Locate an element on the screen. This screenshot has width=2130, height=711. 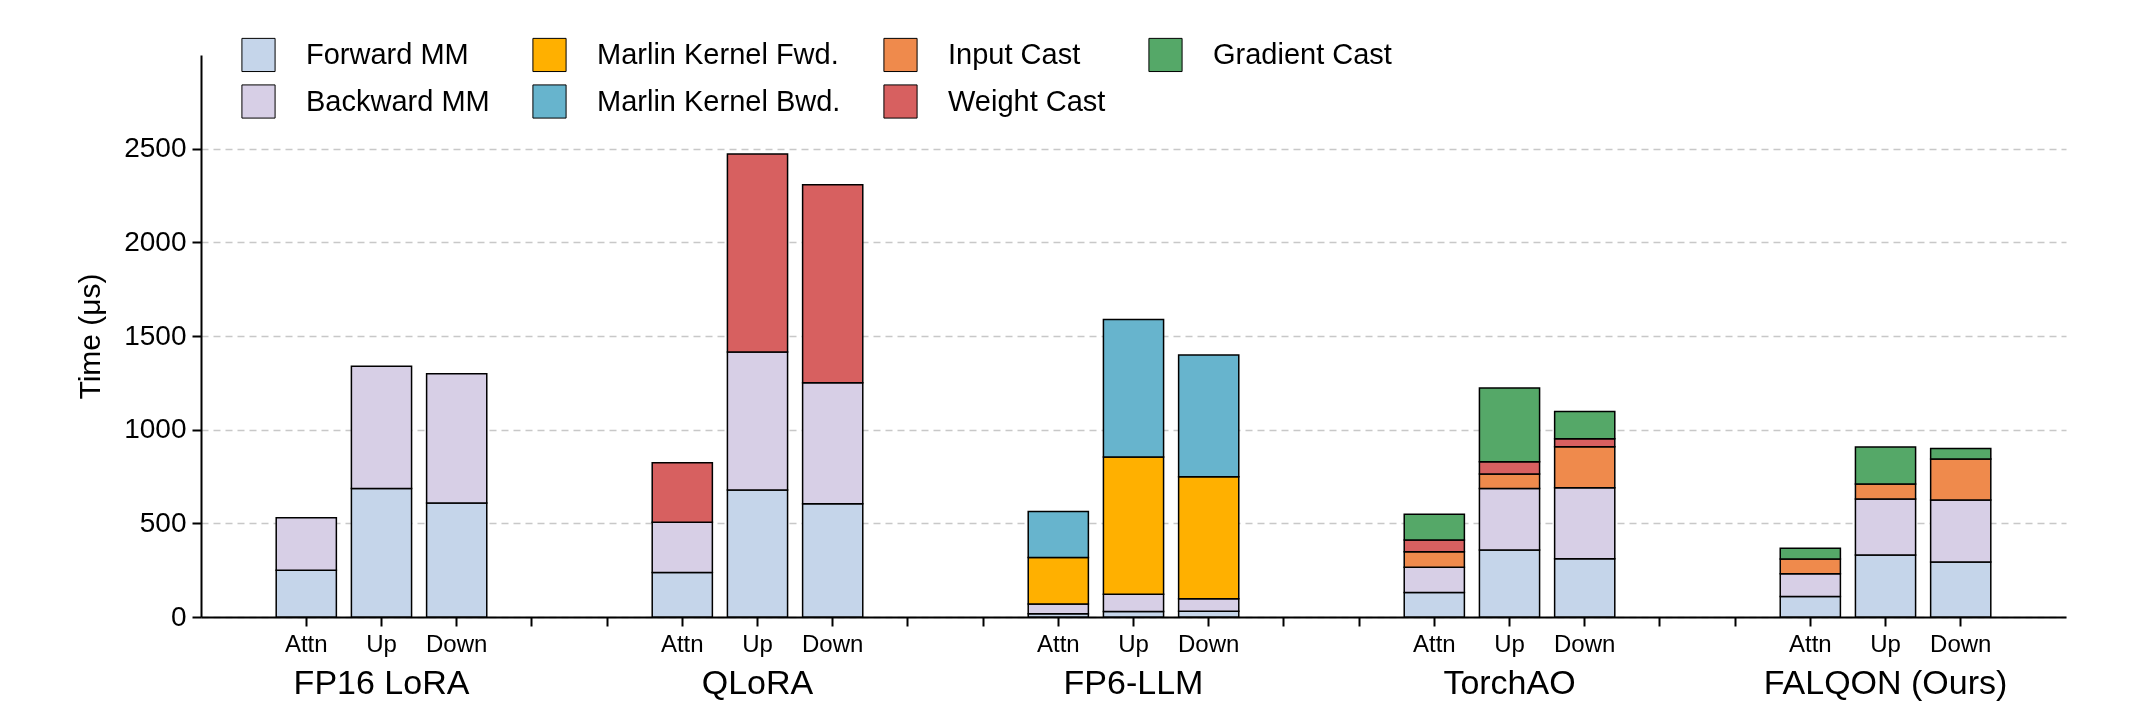
legend-label: Weight Cast is located at coordinates (1027, 100).